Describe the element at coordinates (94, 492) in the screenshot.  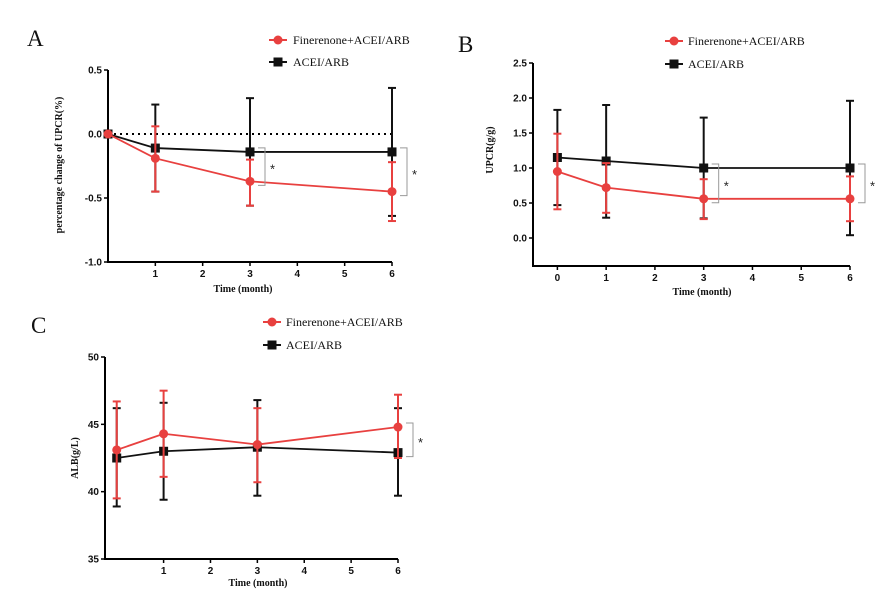
I see `y-tick-label: 40` at that location.